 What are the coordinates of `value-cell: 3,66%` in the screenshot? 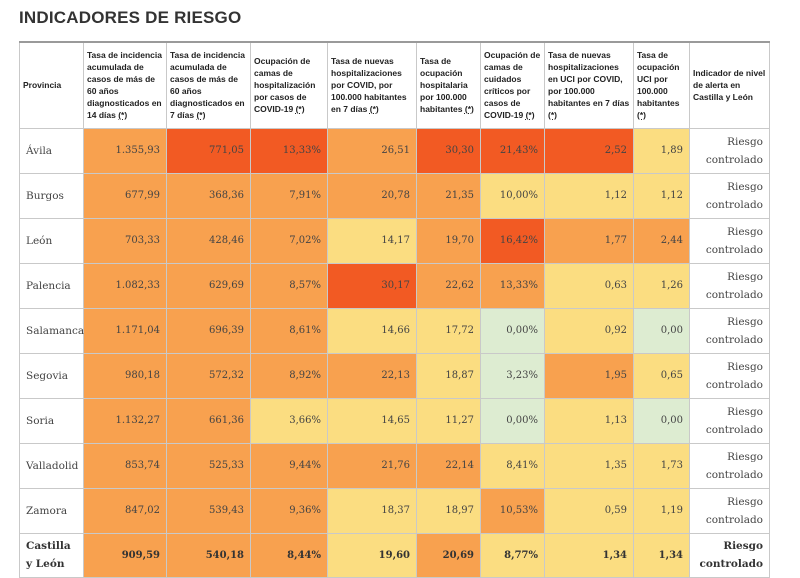 It's located at (289, 420).